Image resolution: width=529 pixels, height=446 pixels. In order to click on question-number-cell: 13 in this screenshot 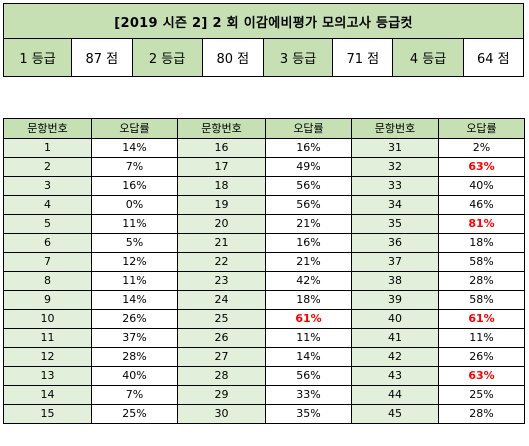, I will do `click(47, 376)`.